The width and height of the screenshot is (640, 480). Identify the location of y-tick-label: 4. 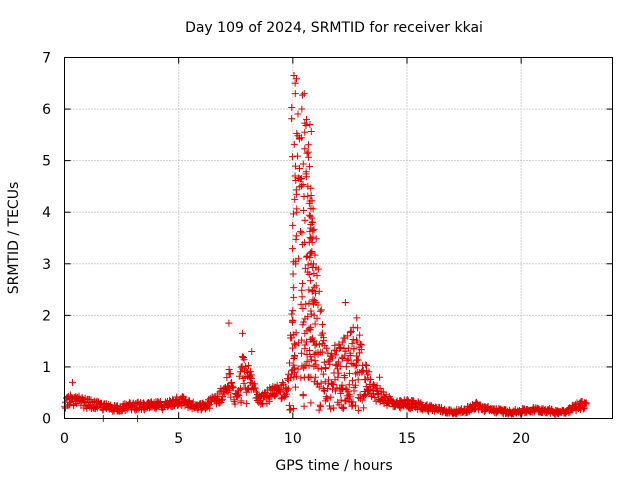
(46, 213).